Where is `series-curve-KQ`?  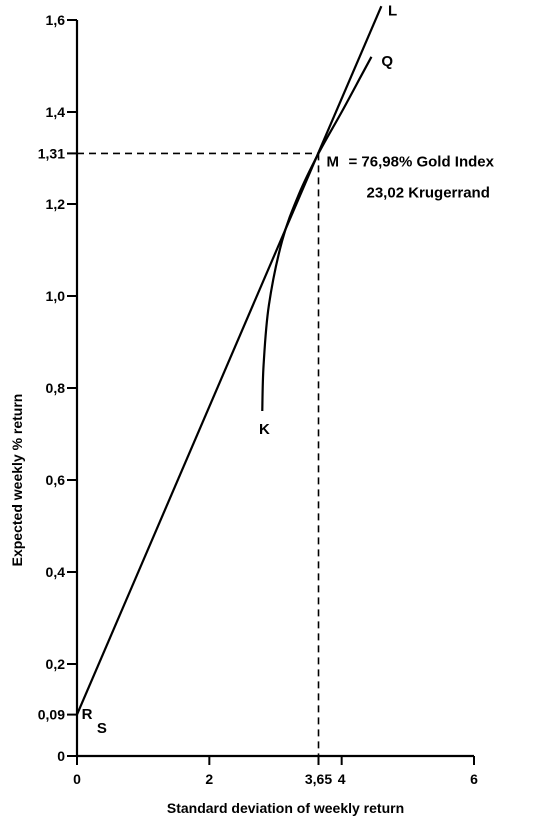
series-curve-KQ is located at coordinates (317, 234).